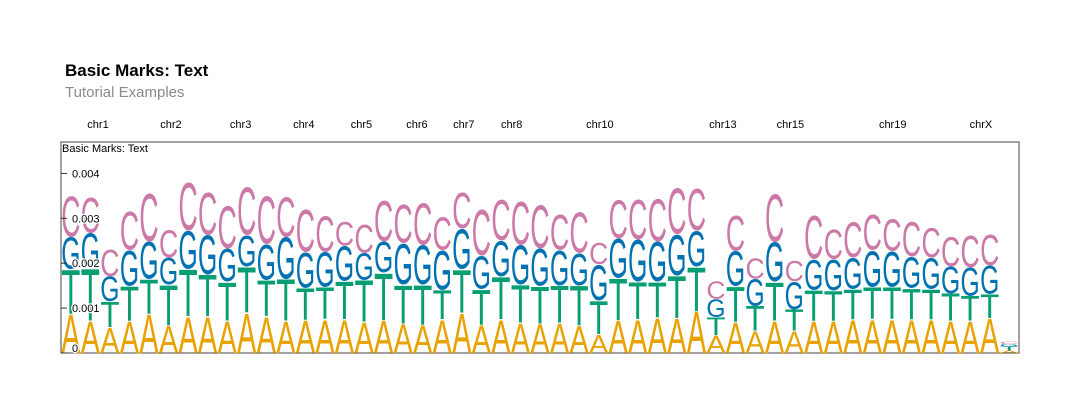  What do you see at coordinates (463, 125) in the screenshot?
I see `chromosome-label: chr7` at bounding box center [463, 125].